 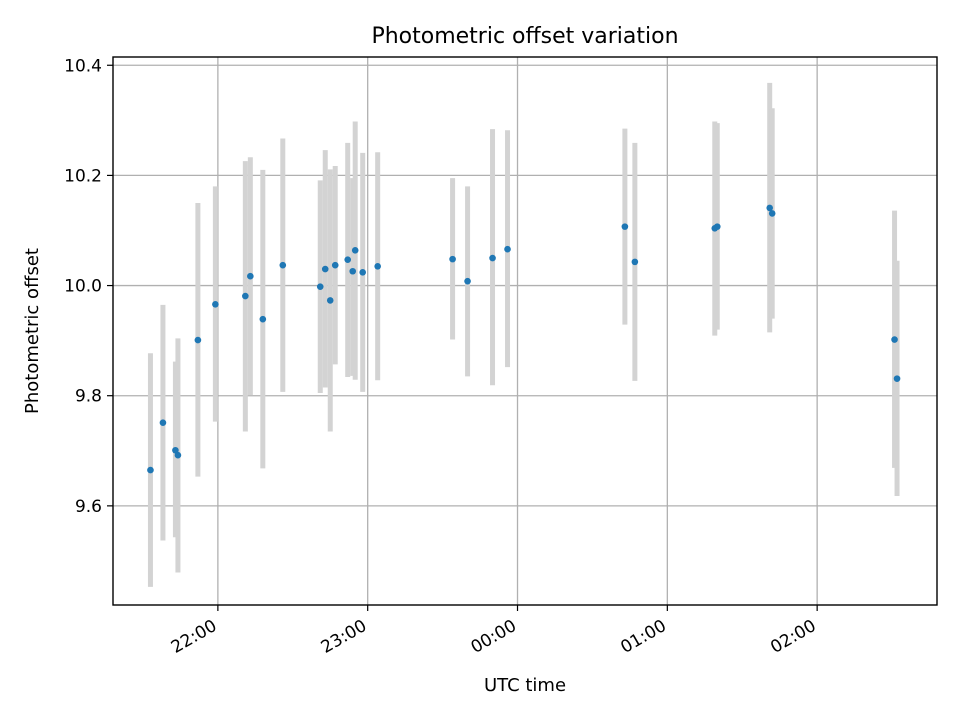 What do you see at coordinates (88, 397) in the screenshot?
I see `y-tick-label: 9.8` at bounding box center [88, 397].